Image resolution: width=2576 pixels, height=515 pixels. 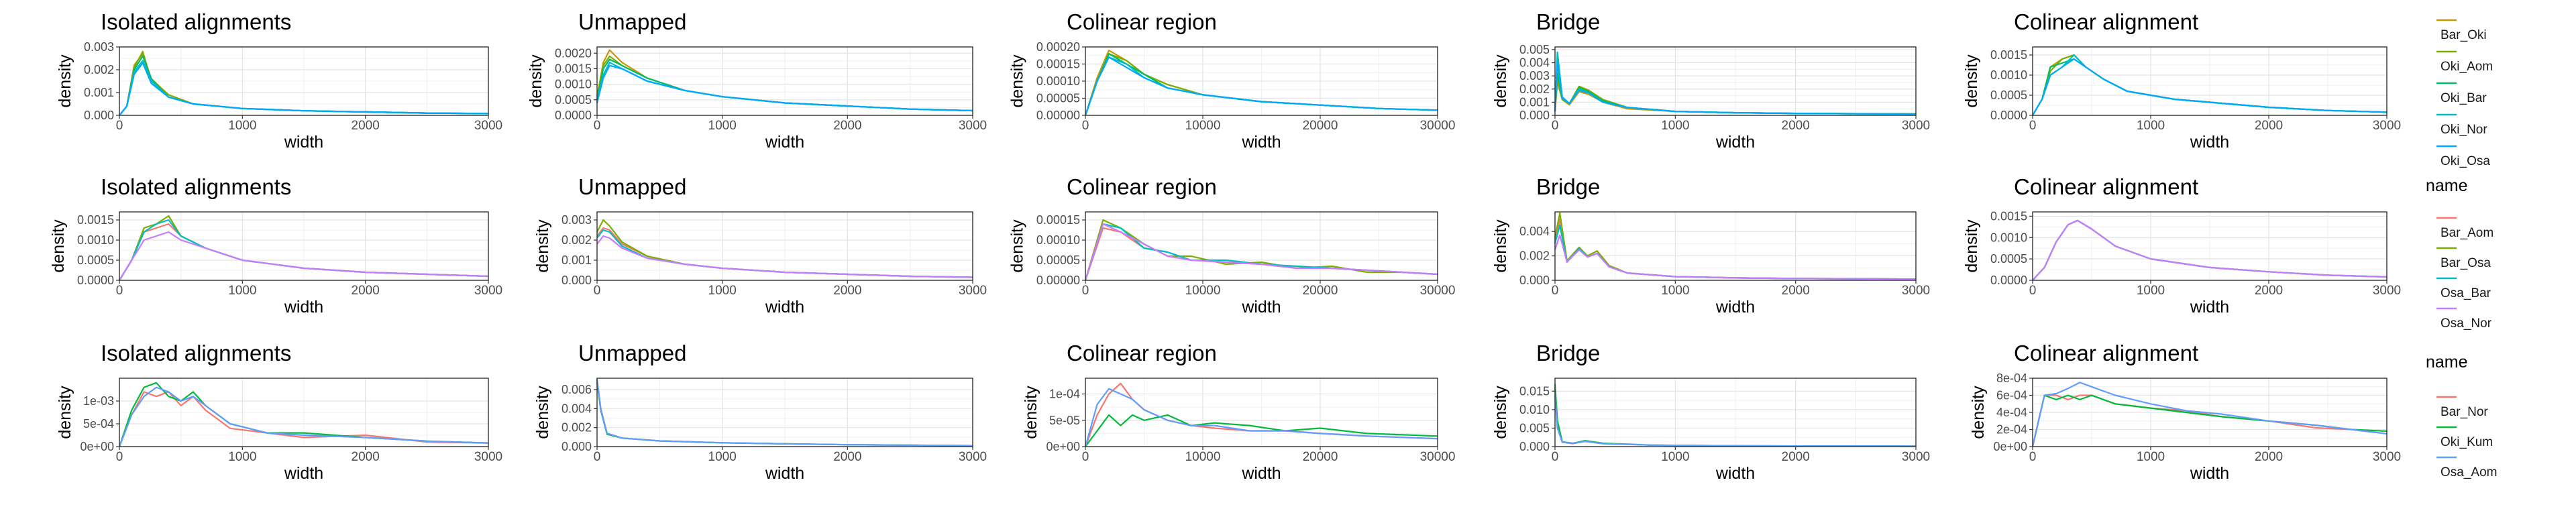 I want to click on legend-label: Oki_Kum, so click(x=2466, y=442).